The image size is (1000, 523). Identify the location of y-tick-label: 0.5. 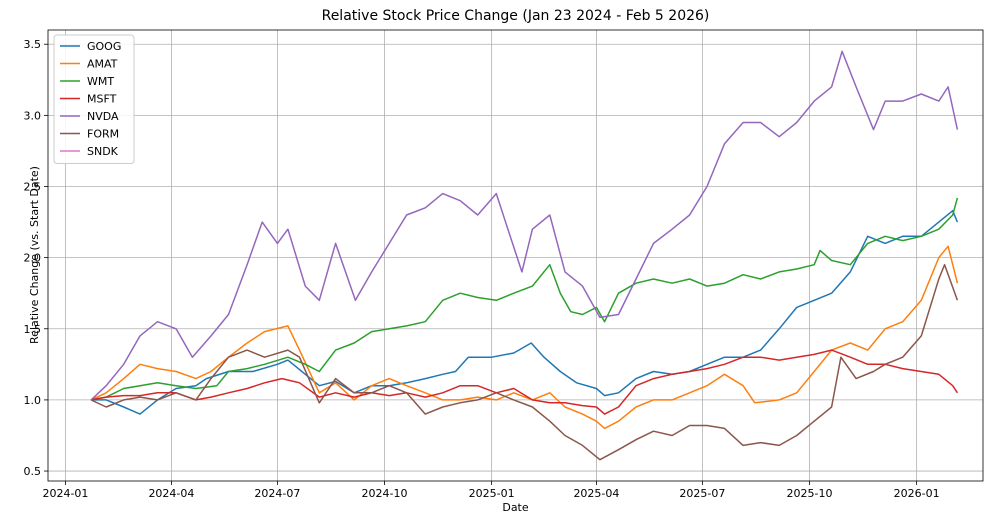
(33, 471).